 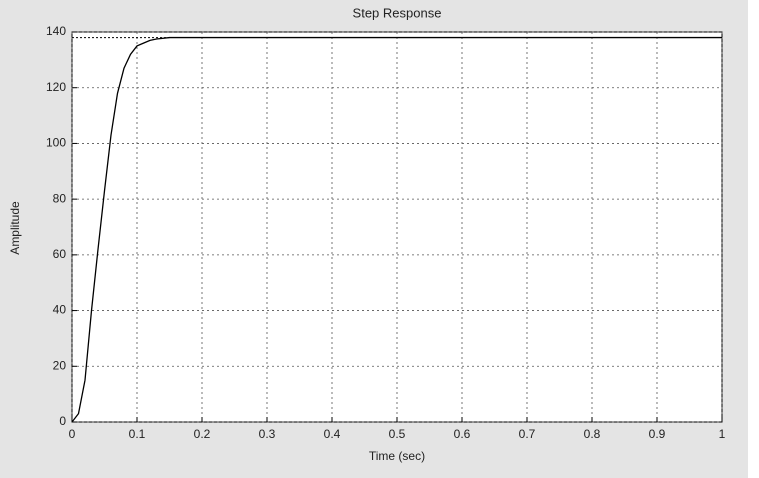 I want to click on y-tick-label: 20, so click(x=60, y=365).